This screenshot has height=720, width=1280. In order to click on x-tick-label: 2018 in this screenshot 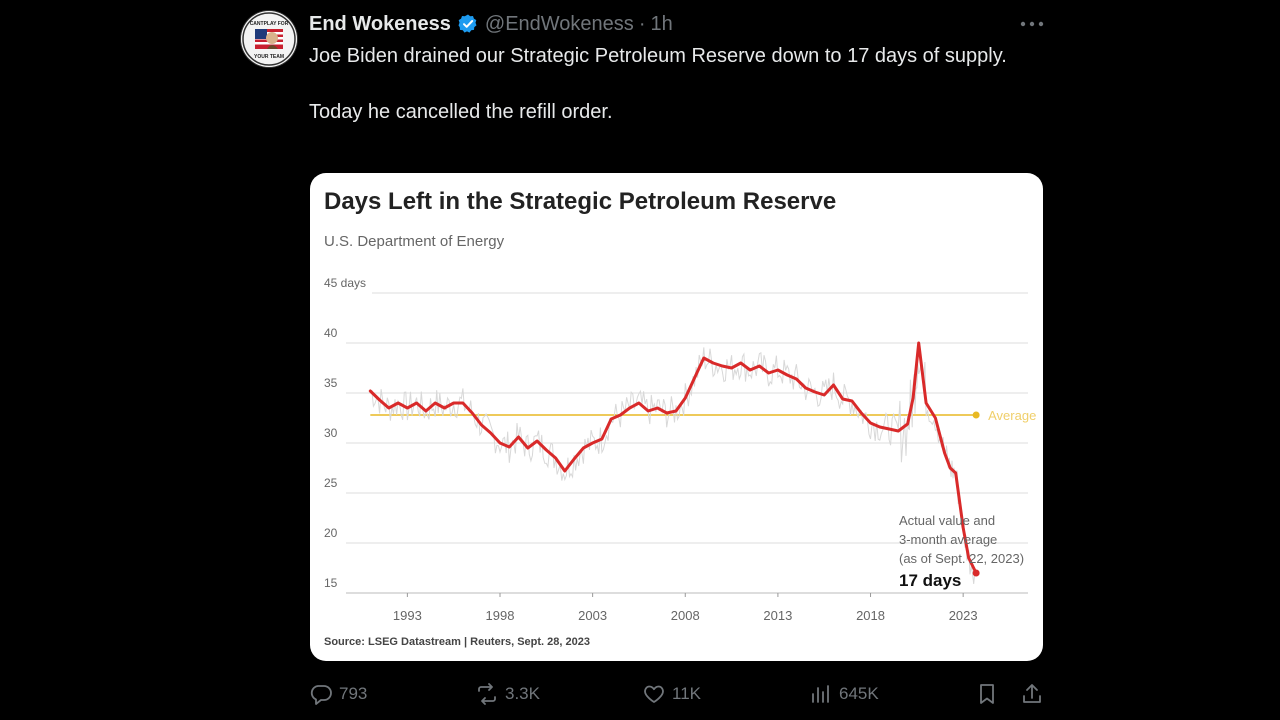, I will do `click(870, 615)`.